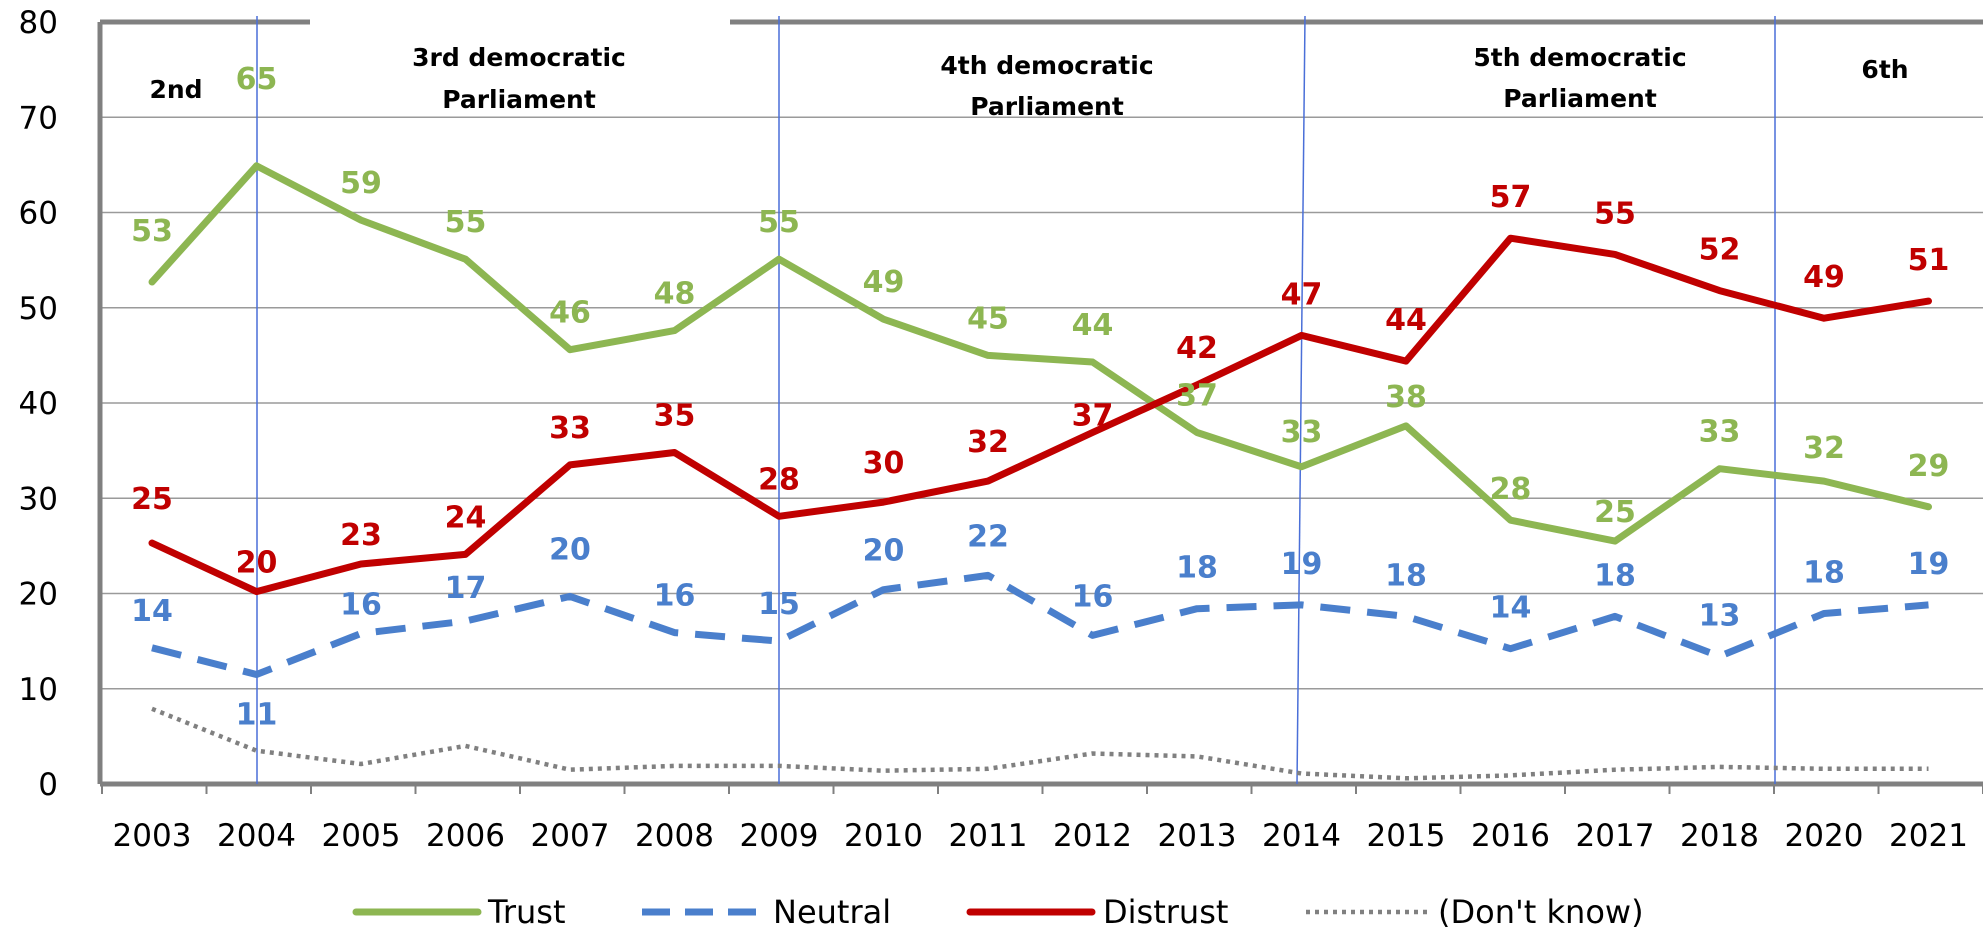  I want to click on data-label-distrust: 52, so click(1720, 250).